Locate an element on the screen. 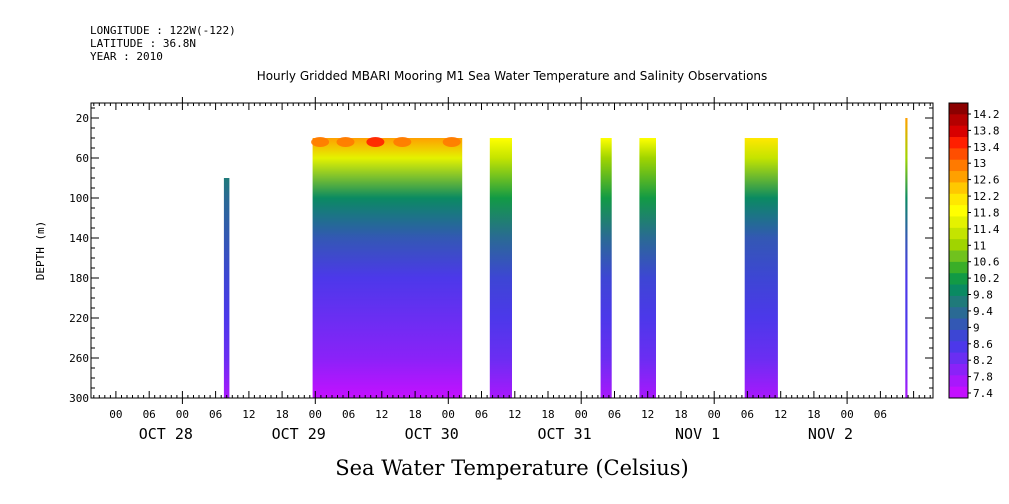  colorbar-label: 12.6 is located at coordinates (986, 180).